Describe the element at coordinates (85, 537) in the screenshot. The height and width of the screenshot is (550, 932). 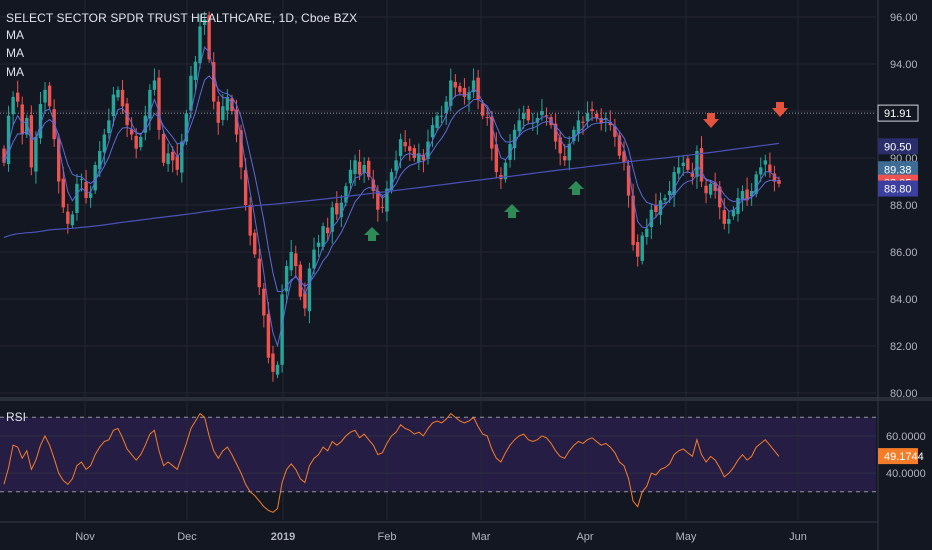
I see `time-tick-label: Nov` at that location.